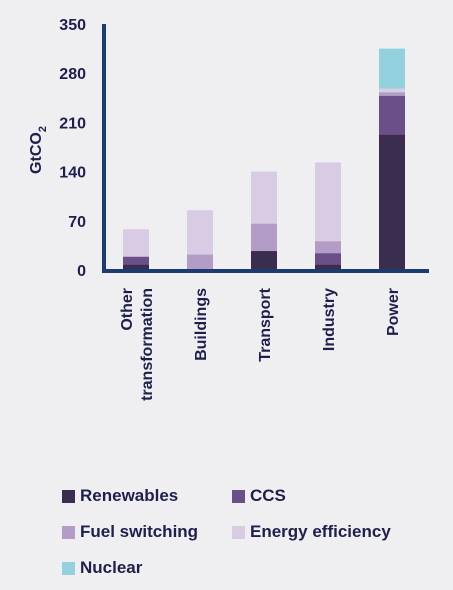 Image resolution: width=453 pixels, height=590 pixels. What do you see at coordinates (238, 532) in the screenshot?
I see `legend-swatch-energy-efficiency` at bounding box center [238, 532].